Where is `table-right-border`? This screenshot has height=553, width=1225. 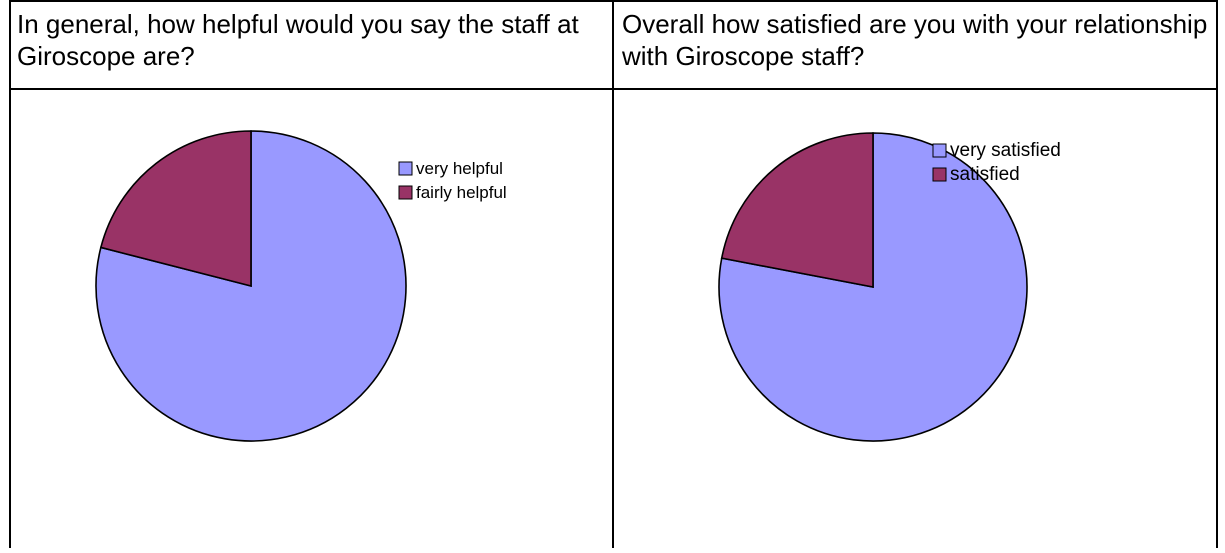 table-right-border is located at coordinates (1217, 274).